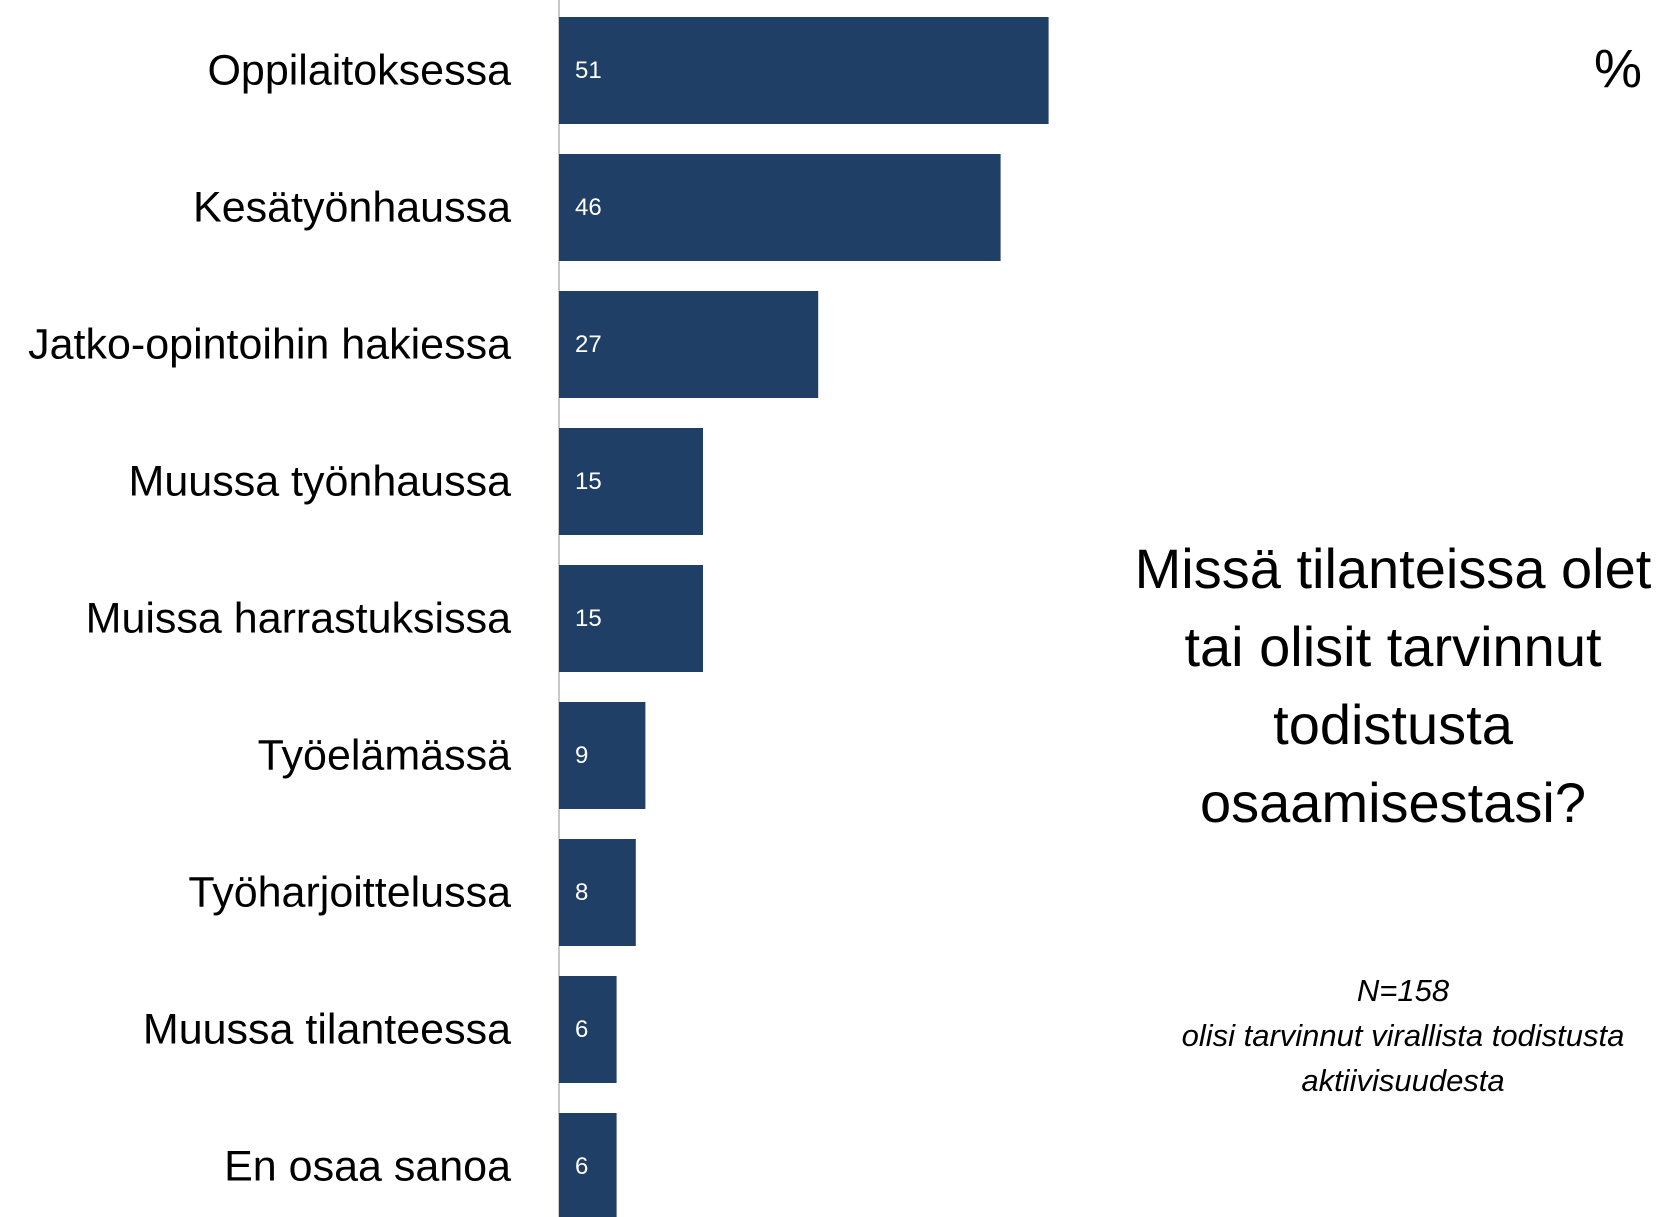 The height and width of the screenshot is (1217, 1678). Describe the element at coordinates (320, 482) in the screenshot. I see `category-label: Muussa työnhaussa` at that location.